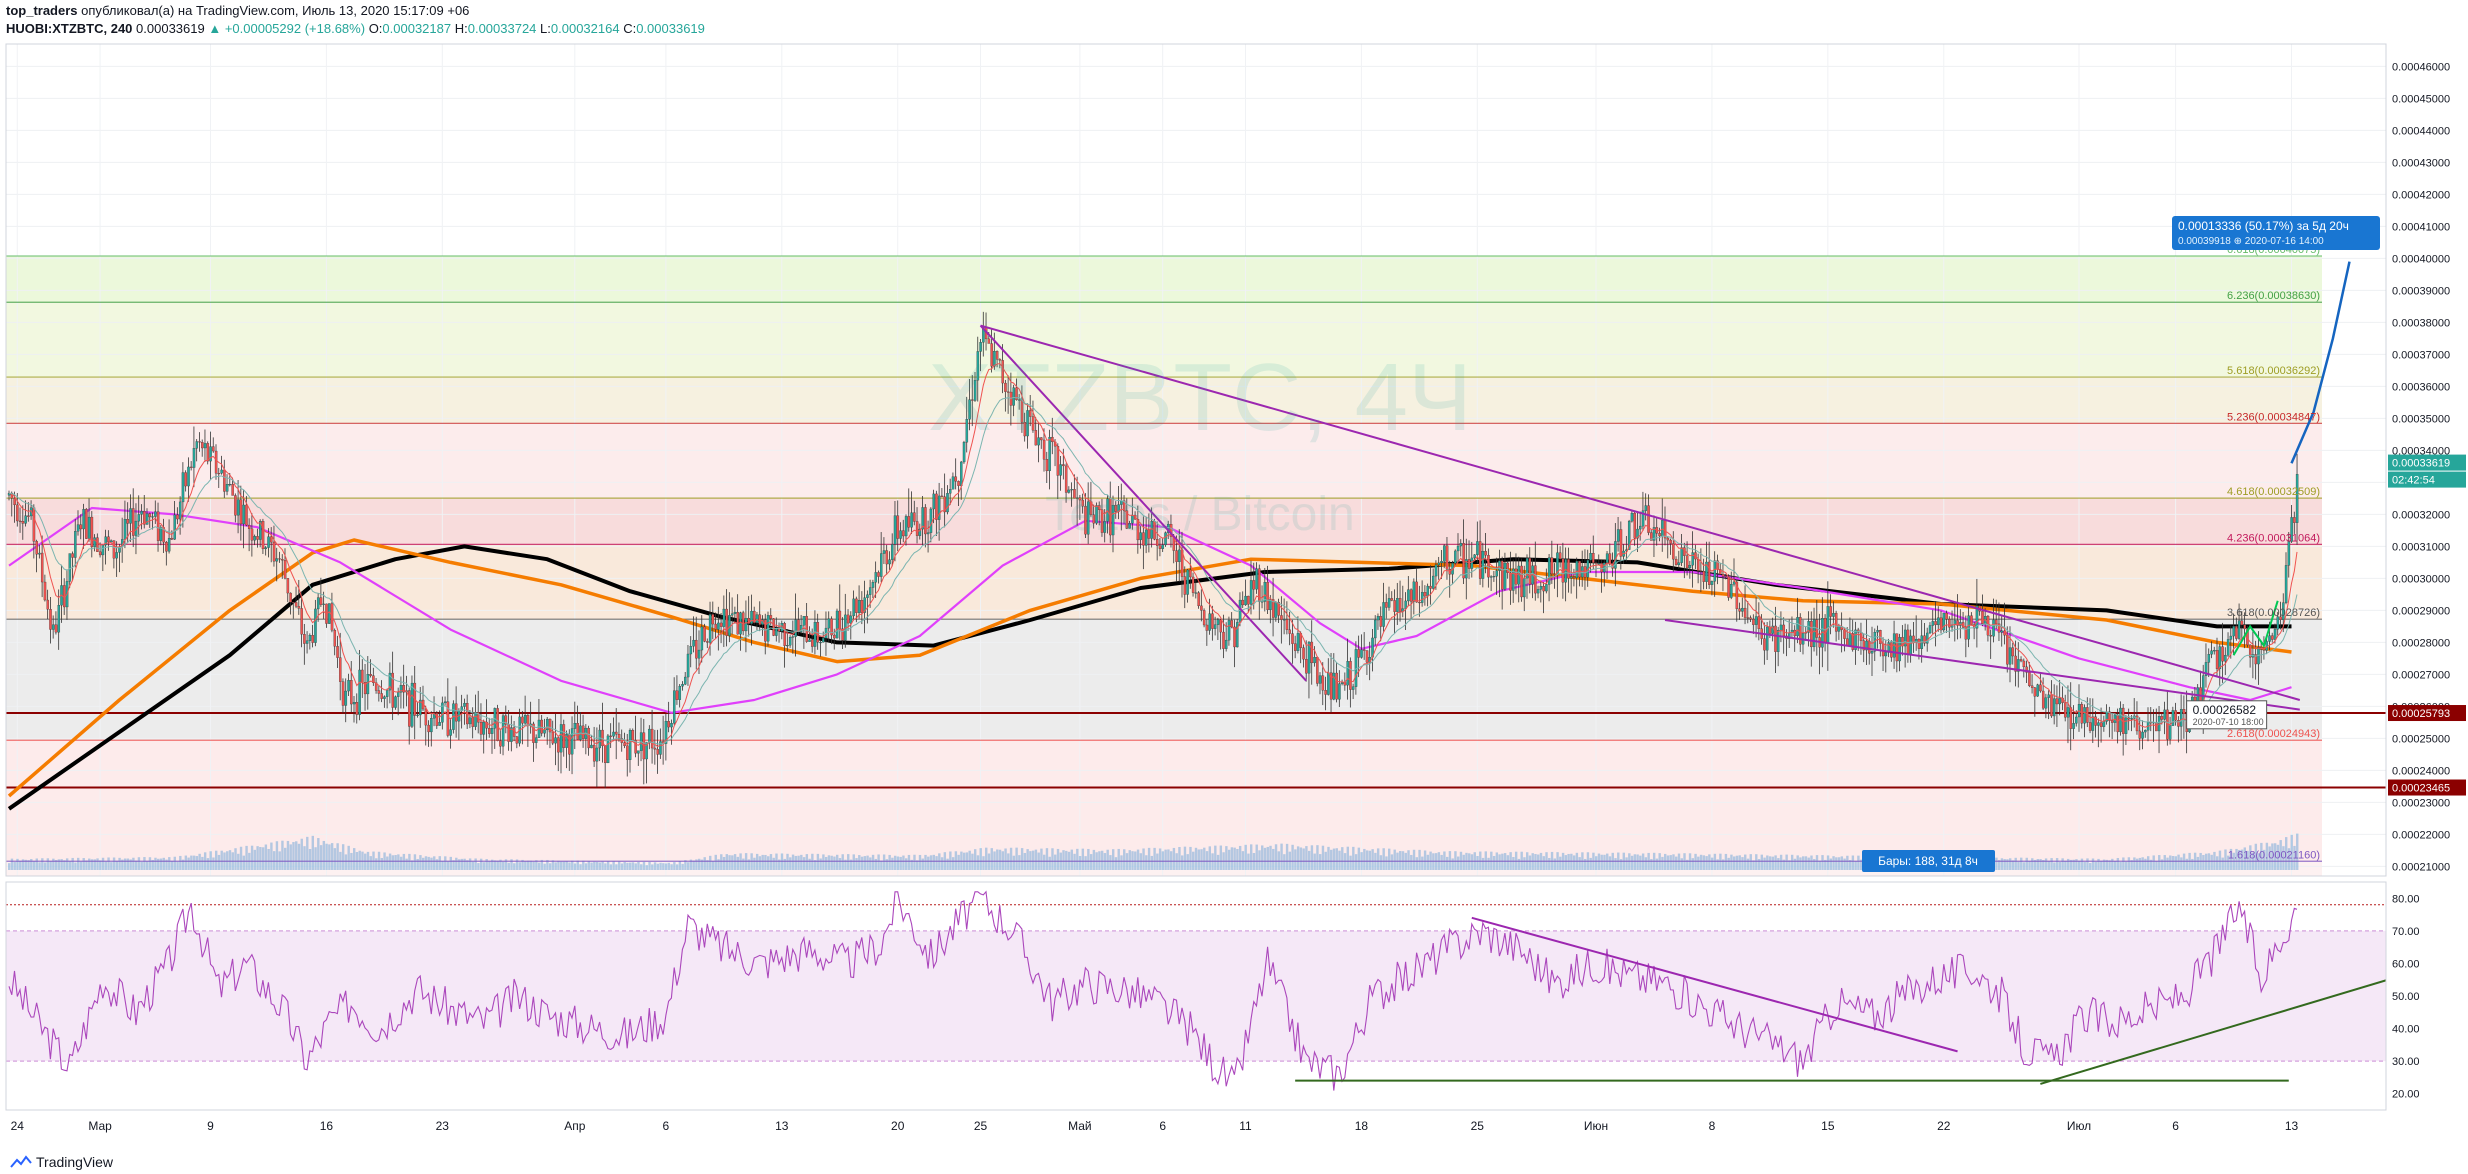 The image size is (2468, 1174). What do you see at coordinates (2421, 259) in the screenshot?
I see `price-tick-label: 0.00040000` at bounding box center [2421, 259].